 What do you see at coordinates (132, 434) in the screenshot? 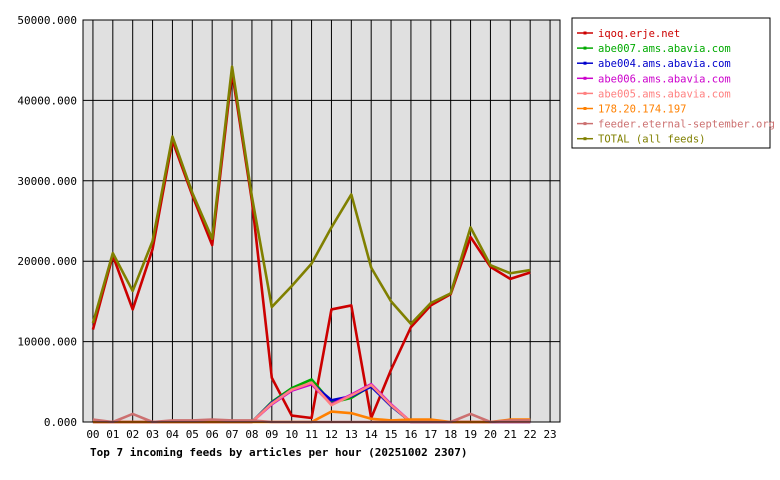
I see `x-tick-label: 02` at bounding box center [132, 434].